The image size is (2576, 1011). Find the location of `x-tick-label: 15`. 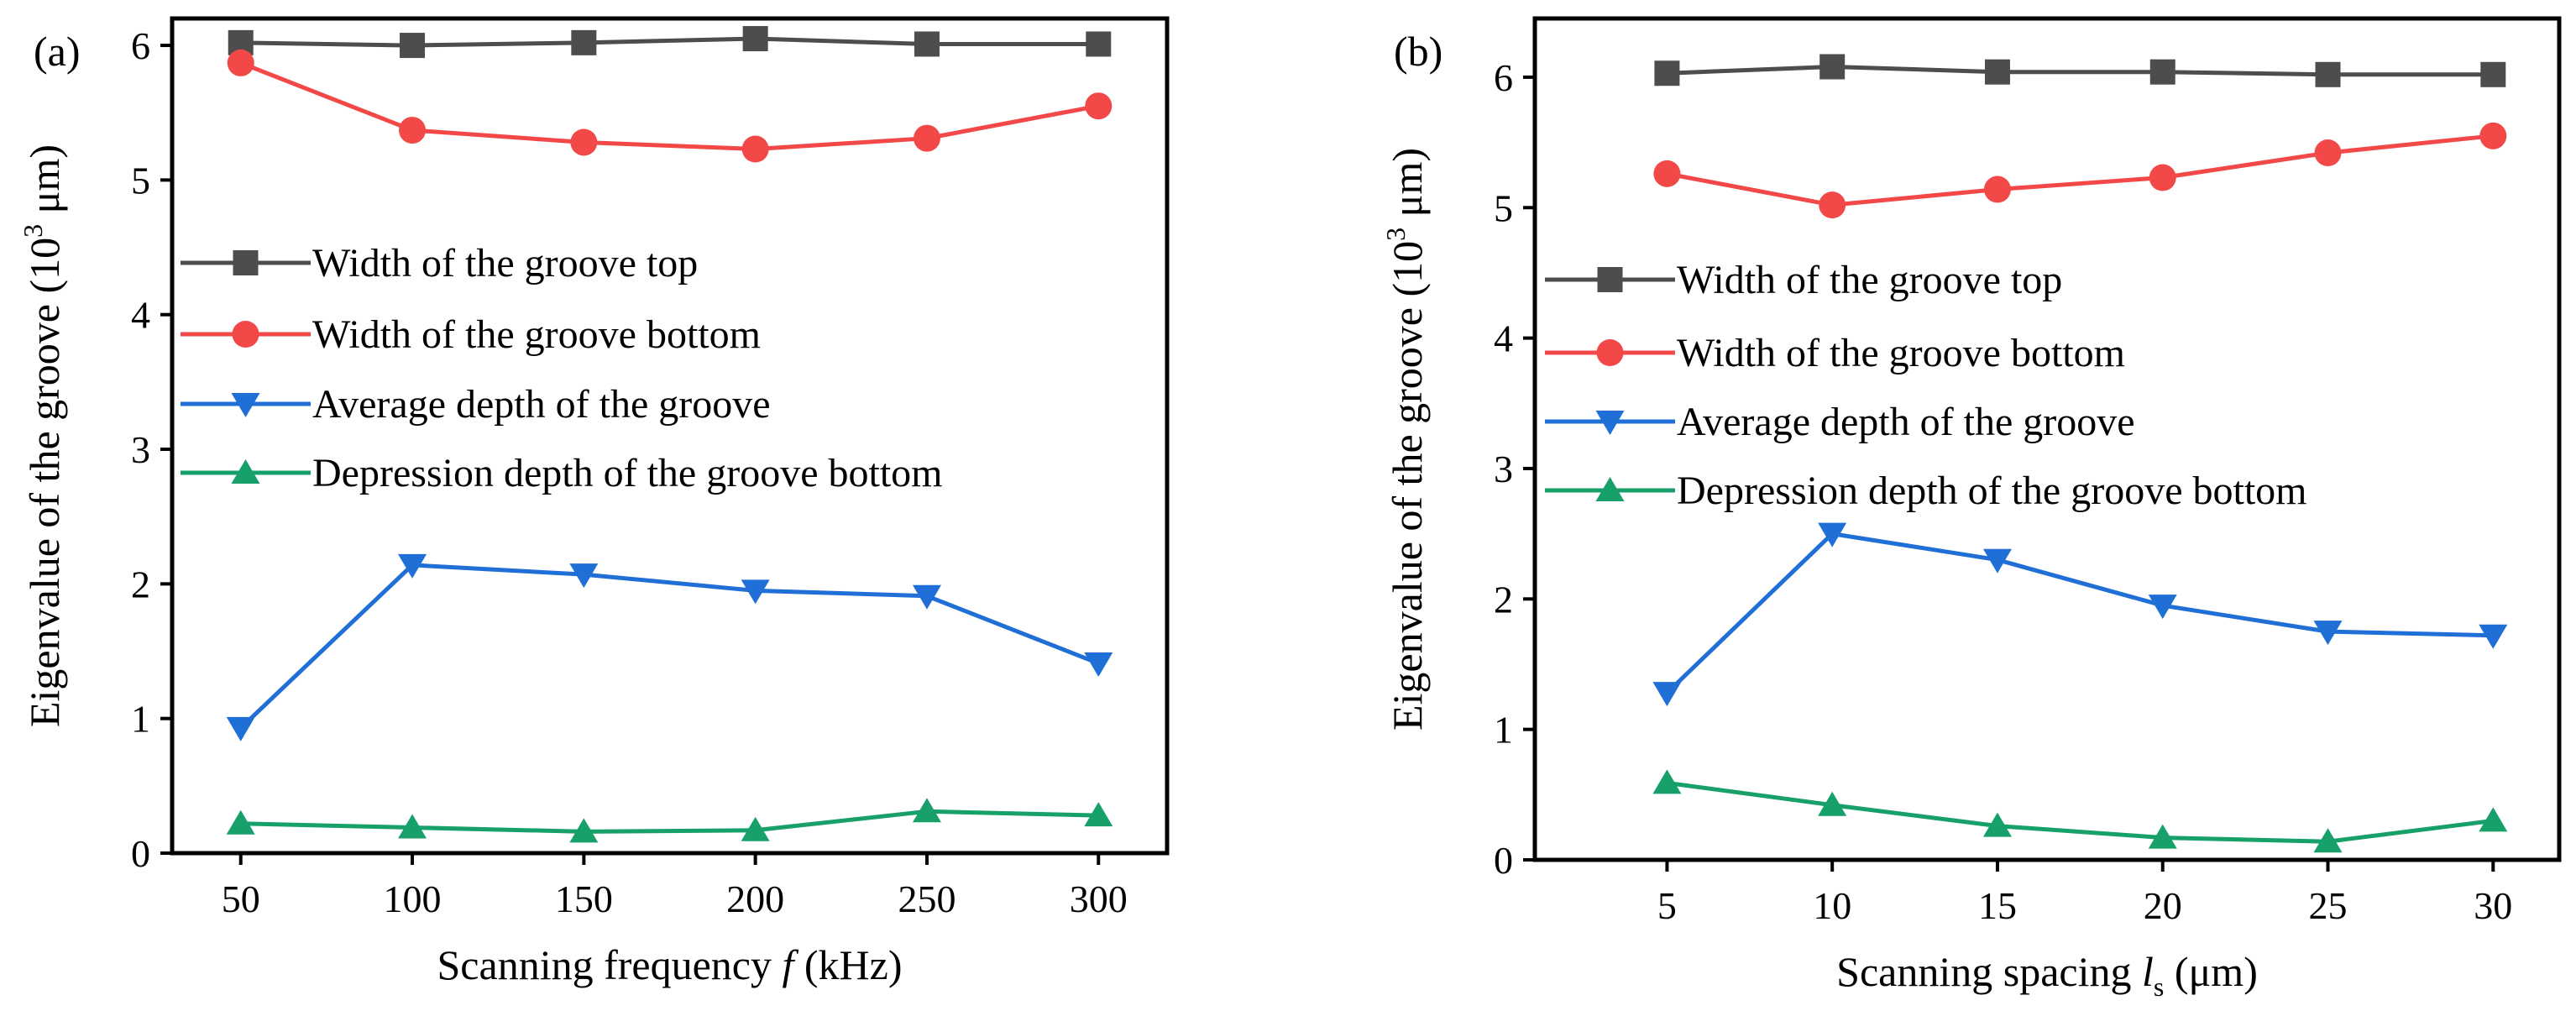

x-tick-label: 15 is located at coordinates (1998, 905).